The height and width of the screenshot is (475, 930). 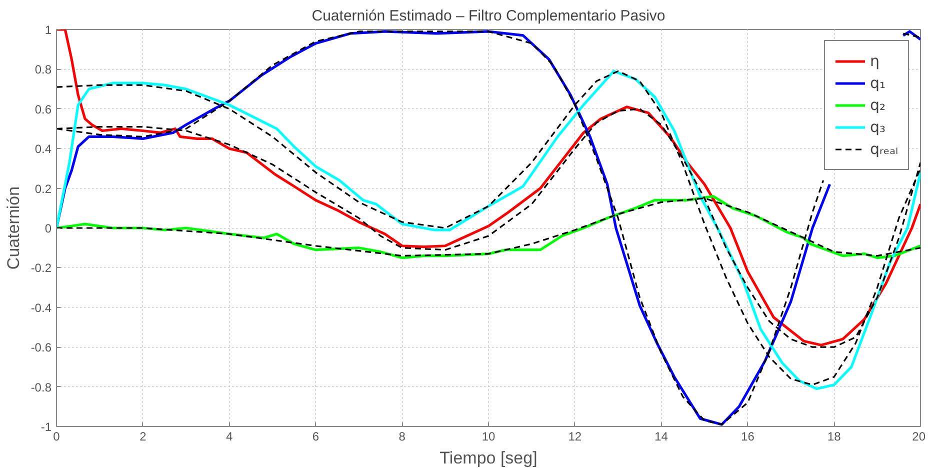 What do you see at coordinates (919, 437) in the screenshot?
I see `x-tick-label: 20` at bounding box center [919, 437].